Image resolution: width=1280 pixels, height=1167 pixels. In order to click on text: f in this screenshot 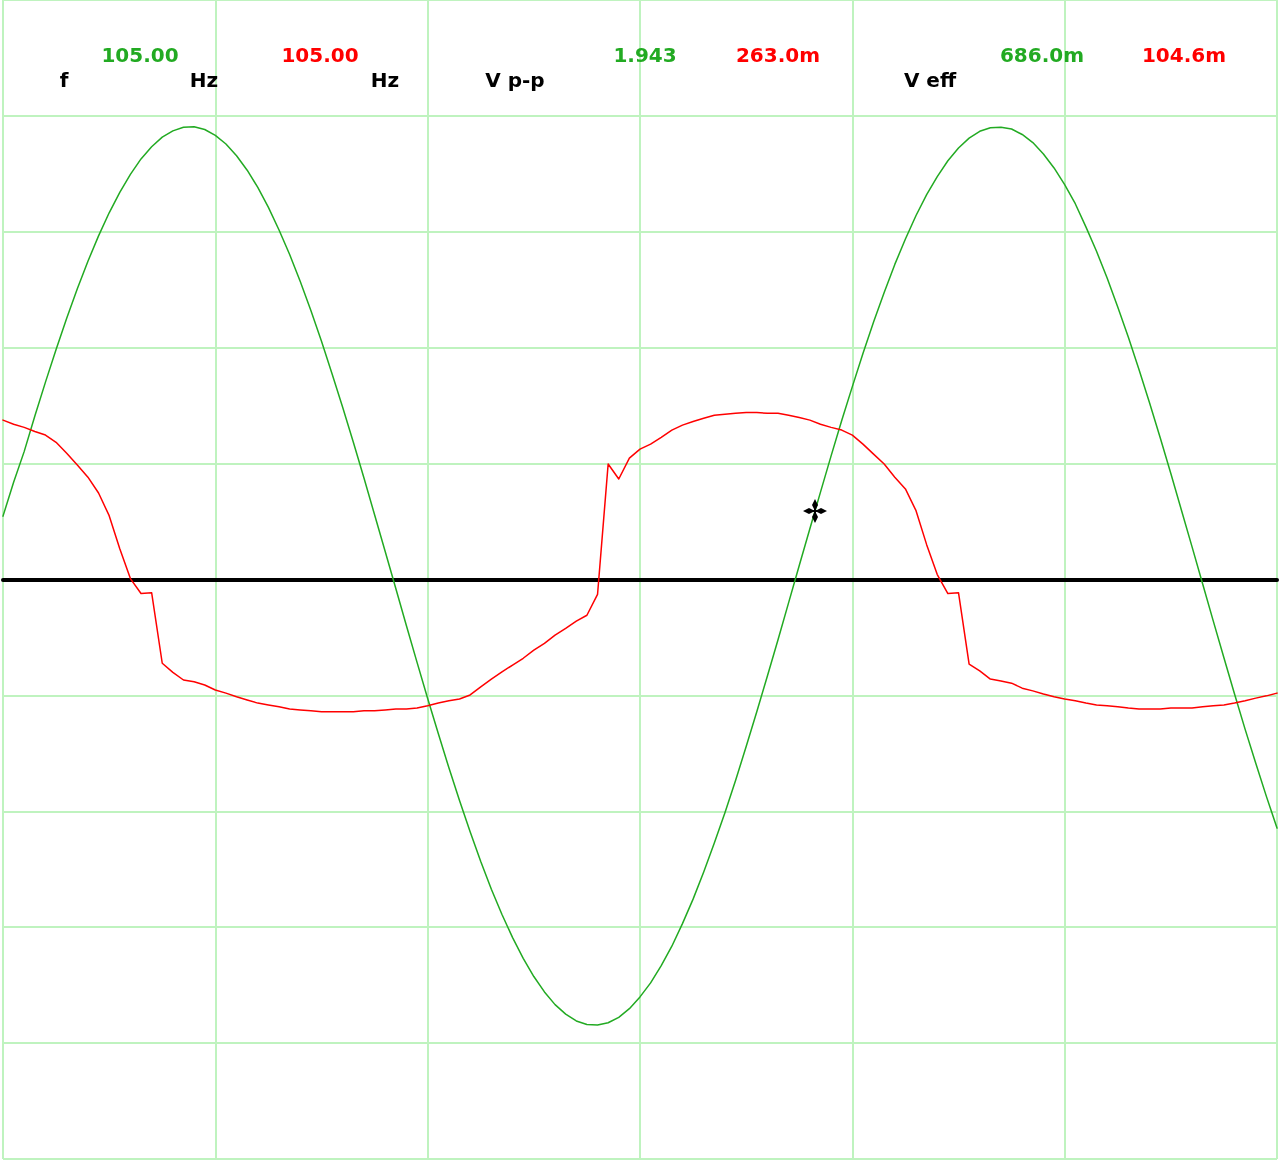, I will do `click(64, 80)`.